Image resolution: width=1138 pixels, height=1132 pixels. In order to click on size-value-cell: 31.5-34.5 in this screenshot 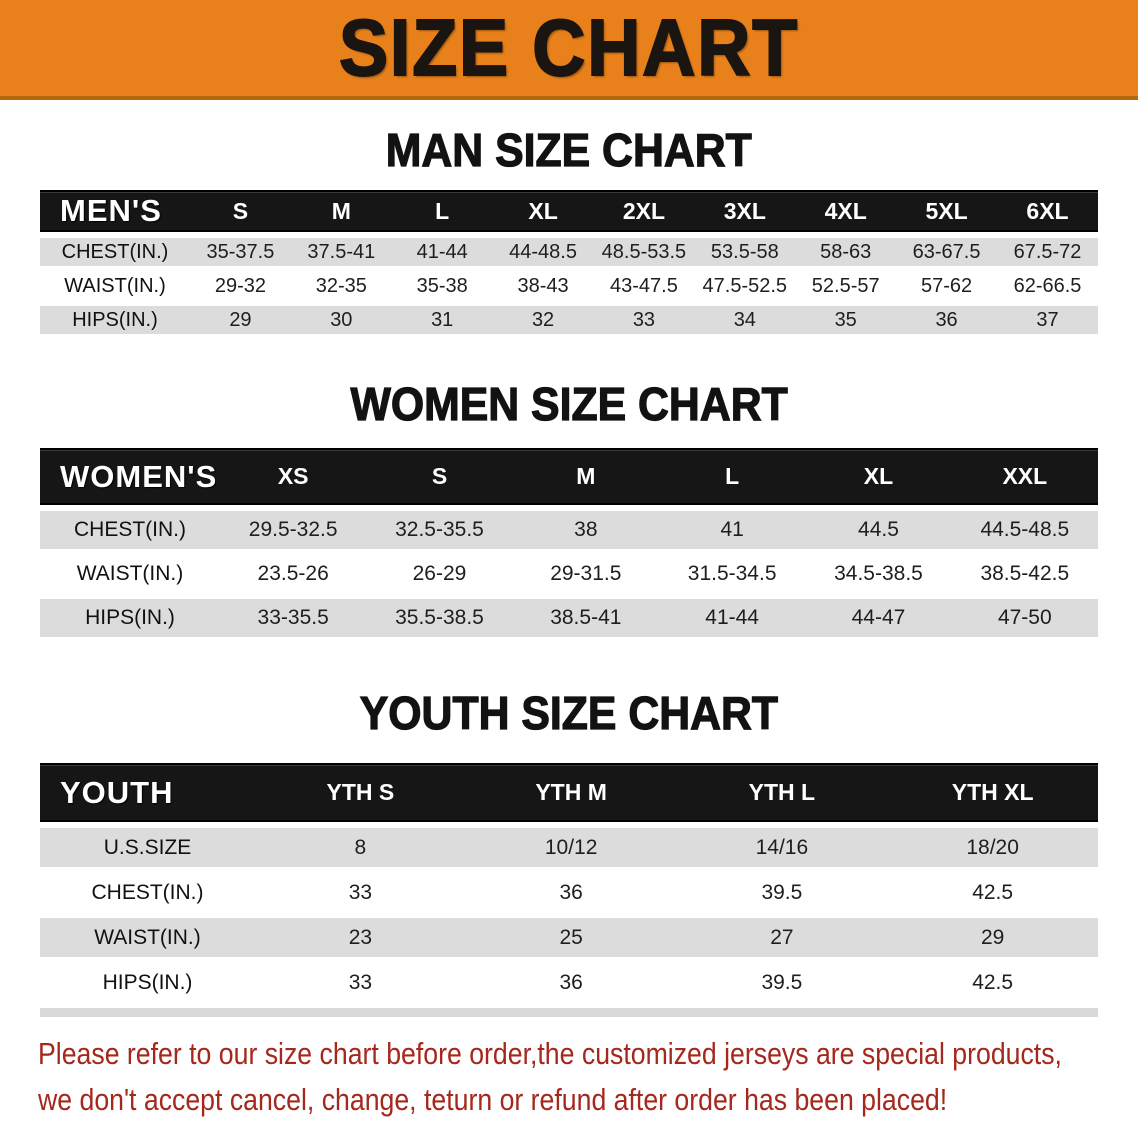, I will do `click(732, 574)`.